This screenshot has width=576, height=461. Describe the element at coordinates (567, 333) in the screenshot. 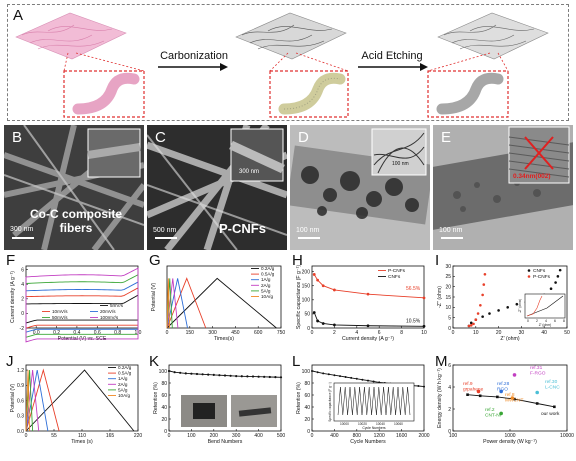

I see `x-tick-label: 50` at that location.